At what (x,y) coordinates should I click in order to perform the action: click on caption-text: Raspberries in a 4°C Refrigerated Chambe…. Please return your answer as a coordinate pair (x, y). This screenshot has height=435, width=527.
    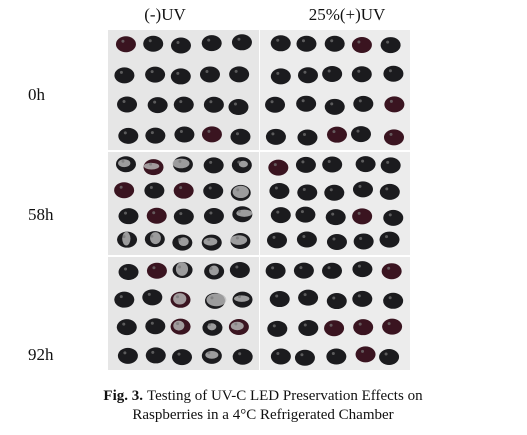
    Looking at the image, I should click on (262, 415).